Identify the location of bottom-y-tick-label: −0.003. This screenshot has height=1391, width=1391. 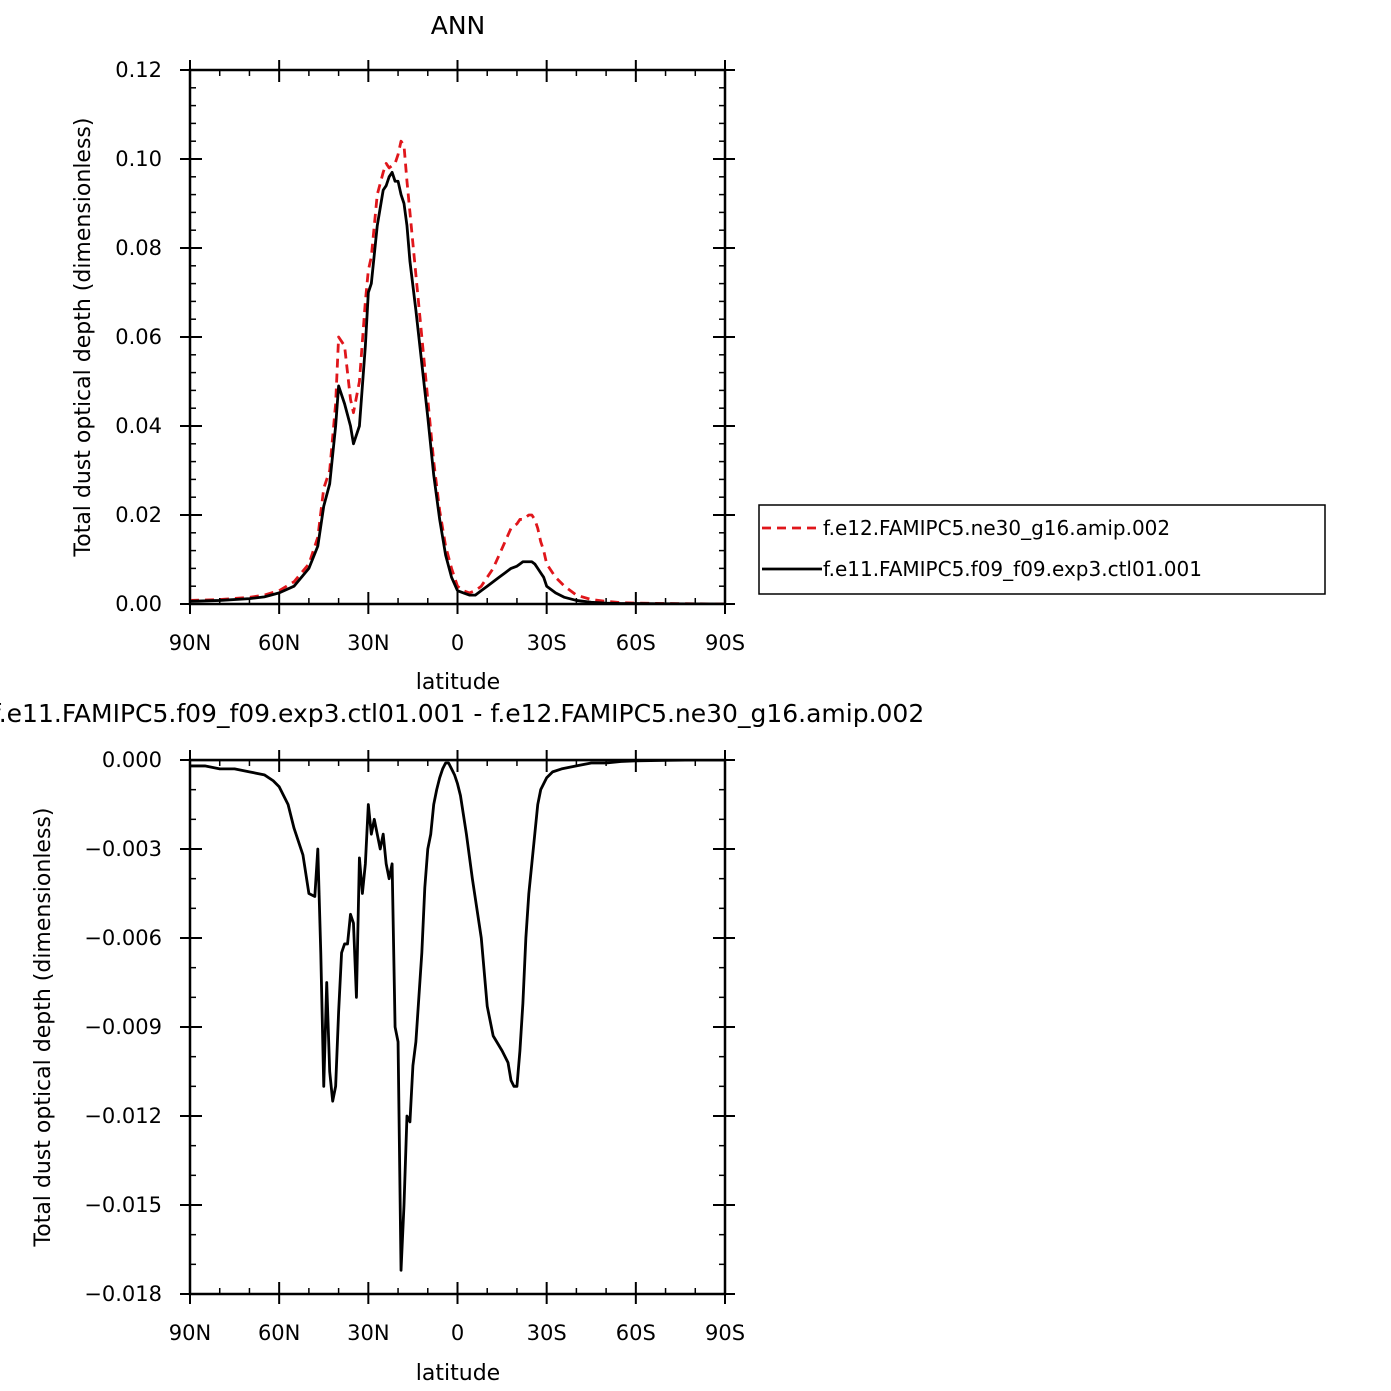
(123, 849).